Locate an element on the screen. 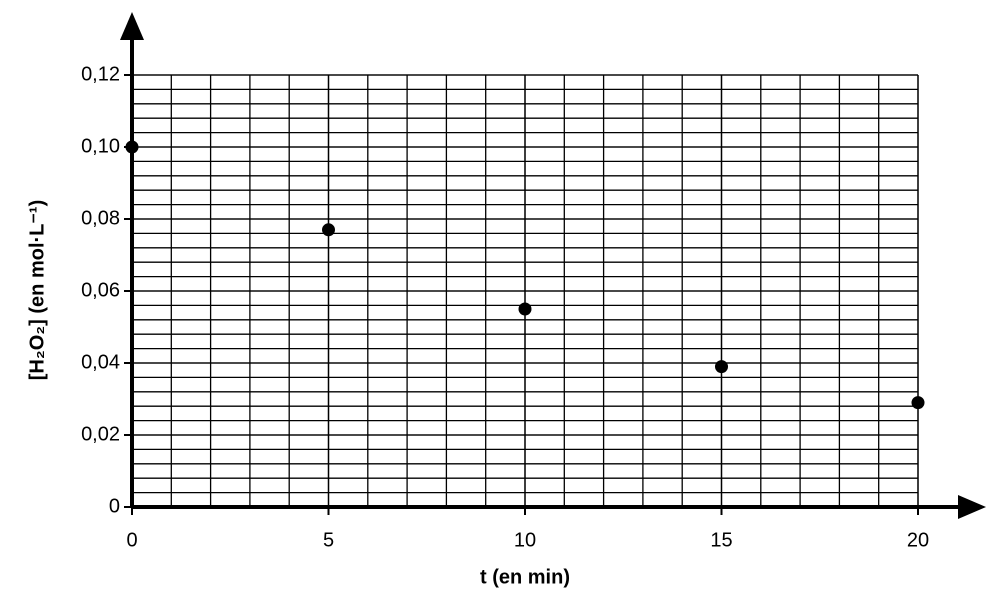 This screenshot has width=991, height=609. y-axis-arrow is located at coordinates (132, 26).